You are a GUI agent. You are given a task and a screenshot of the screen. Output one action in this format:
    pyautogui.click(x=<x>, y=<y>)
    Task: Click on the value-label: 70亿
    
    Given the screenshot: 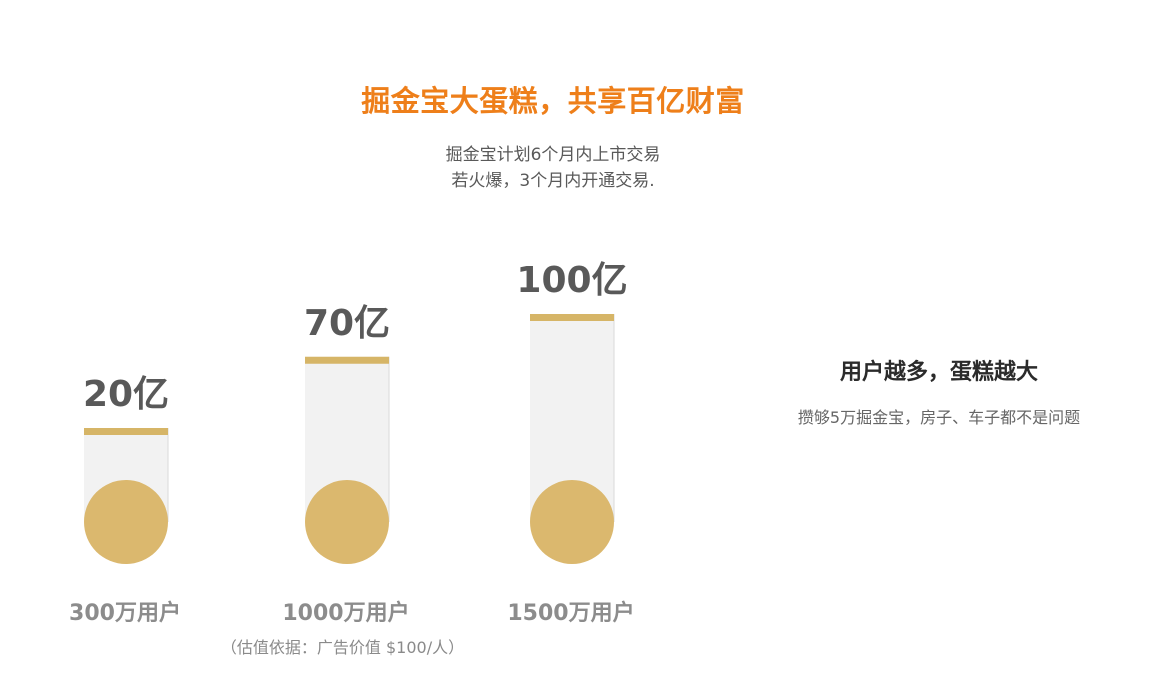 What is the action you would take?
    pyautogui.click(x=347, y=323)
    